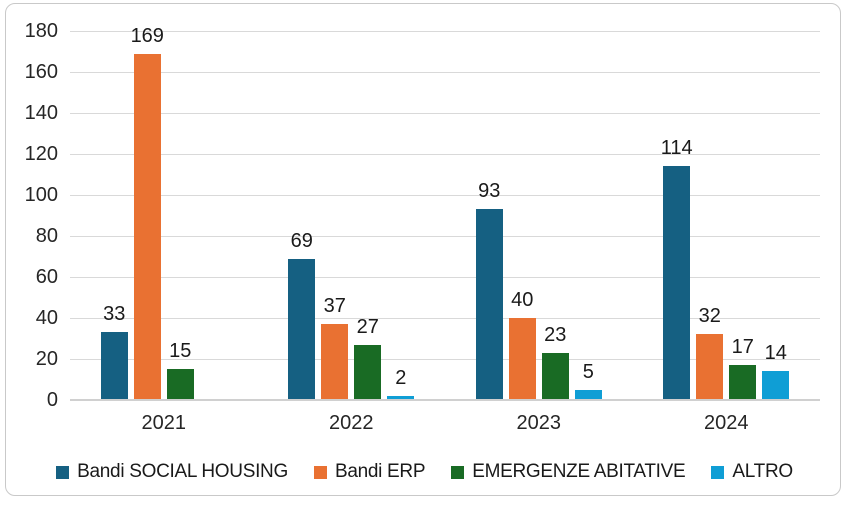  I want to click on bar-value-label: 23, so click(555, 334).